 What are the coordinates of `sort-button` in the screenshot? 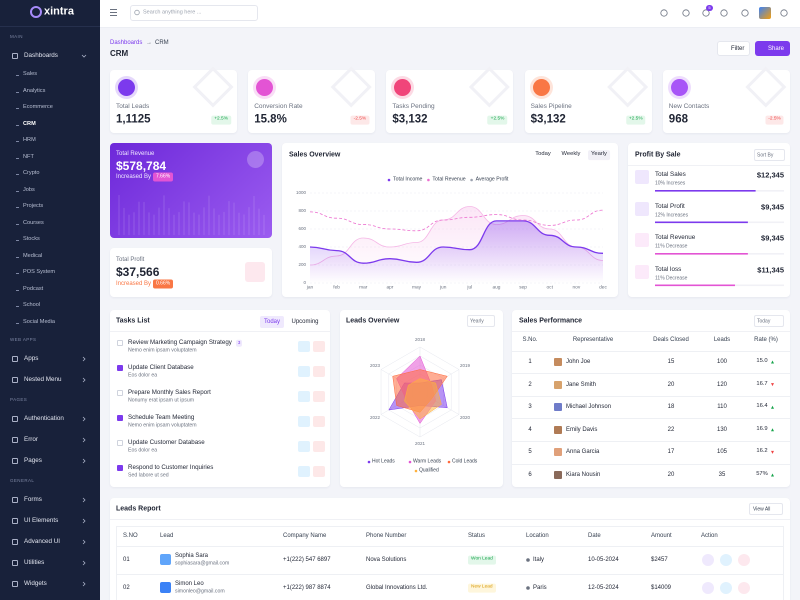 It's located at (769, 155).